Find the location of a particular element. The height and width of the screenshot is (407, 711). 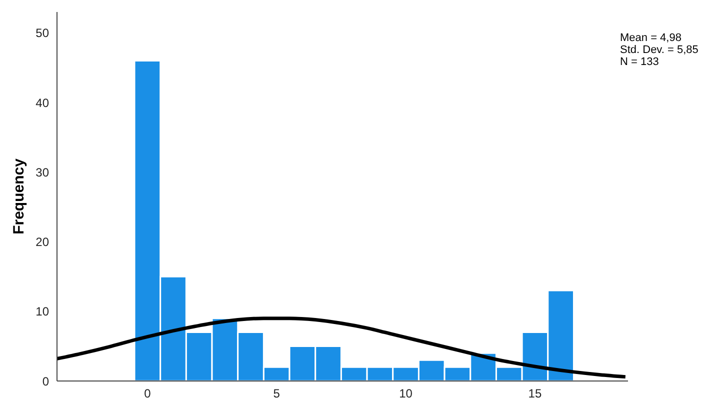

x-tick-label: 15 is located at coordinates (535, 393).